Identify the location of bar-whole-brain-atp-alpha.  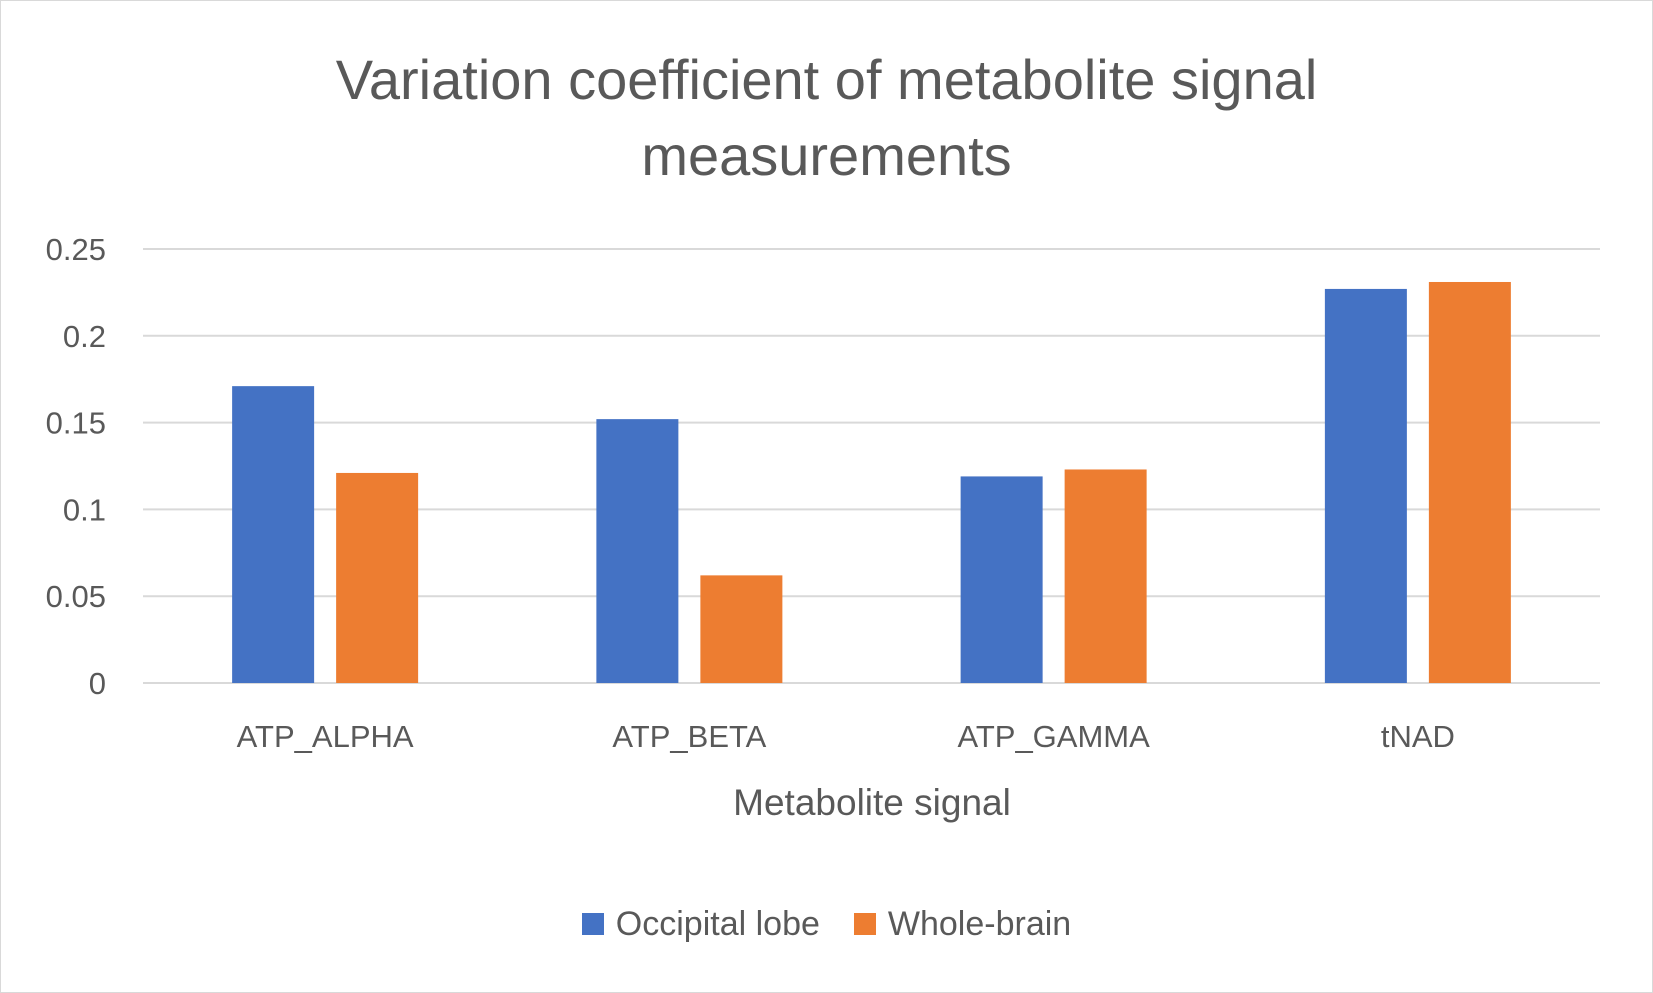
(377, 577).